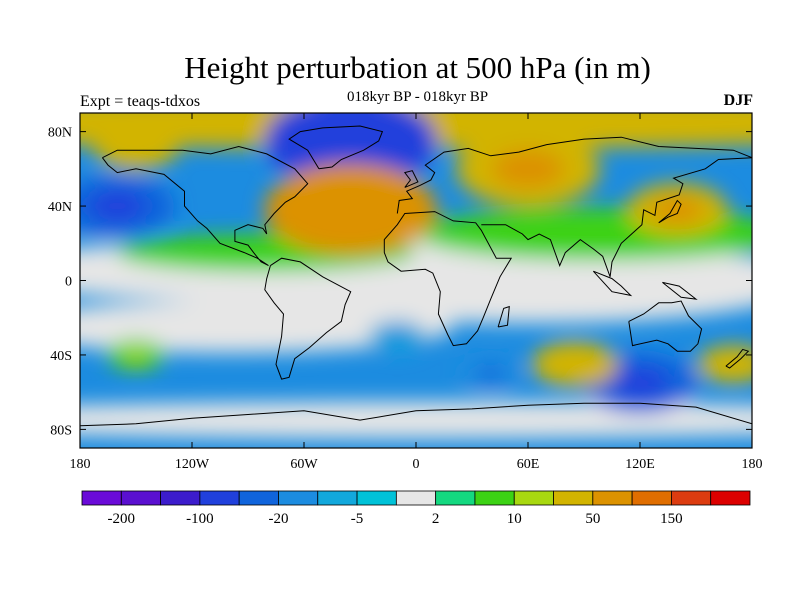  What do you see at coordinates (200, 519) in the screenshot?
I see `colorbar-label: -100` at bounding box center [200, 519].